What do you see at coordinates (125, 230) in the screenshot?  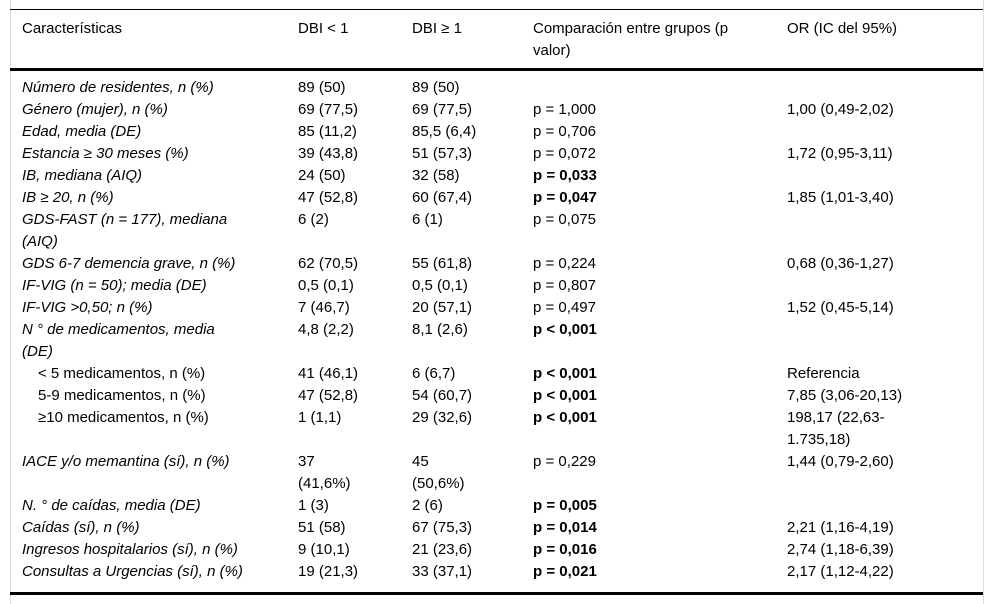 I see `cell-caracteristica: GDS-FAST (n = 177), mediana (AIQ)` at bounding box center [125, 230].